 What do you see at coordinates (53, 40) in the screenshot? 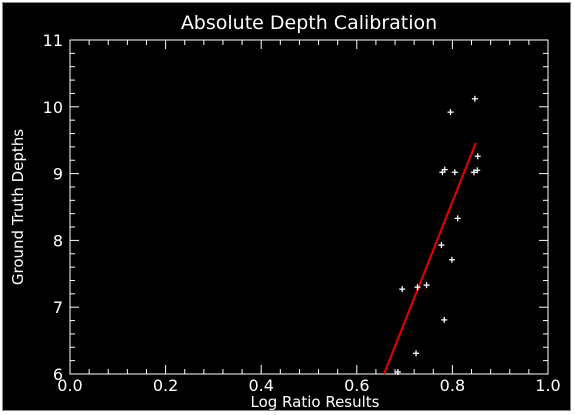
I see `y-tick-label: 11` at bounding box center [53, 40].